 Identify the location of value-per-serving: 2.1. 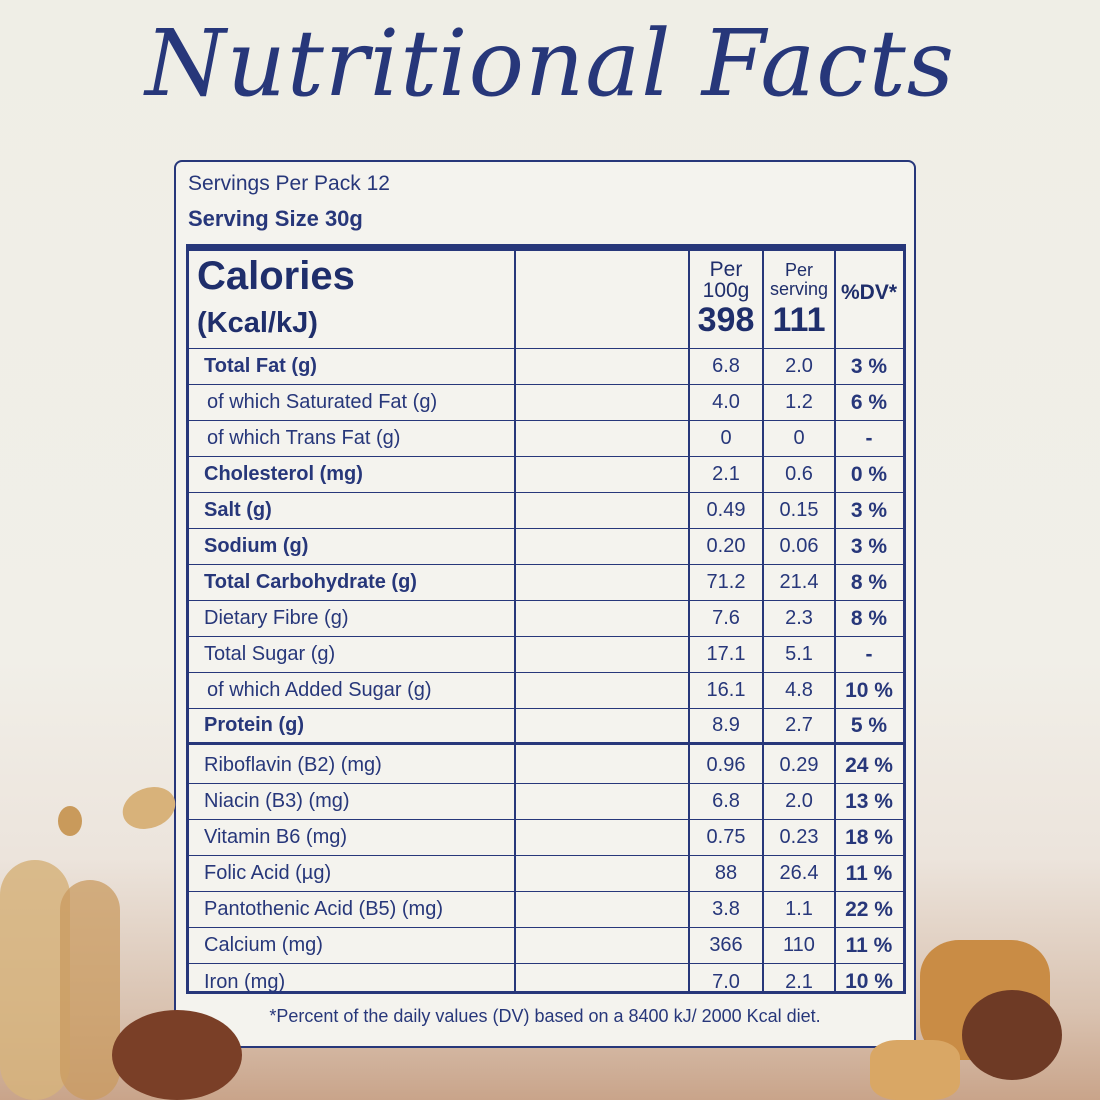
(799, 981).